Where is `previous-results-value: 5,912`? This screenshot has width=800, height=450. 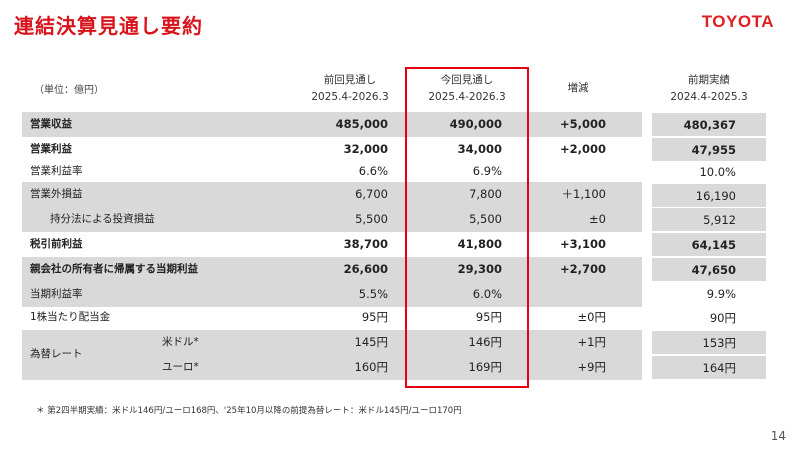 previous-results-value: 5,912 is located at coordinates (719, 220).